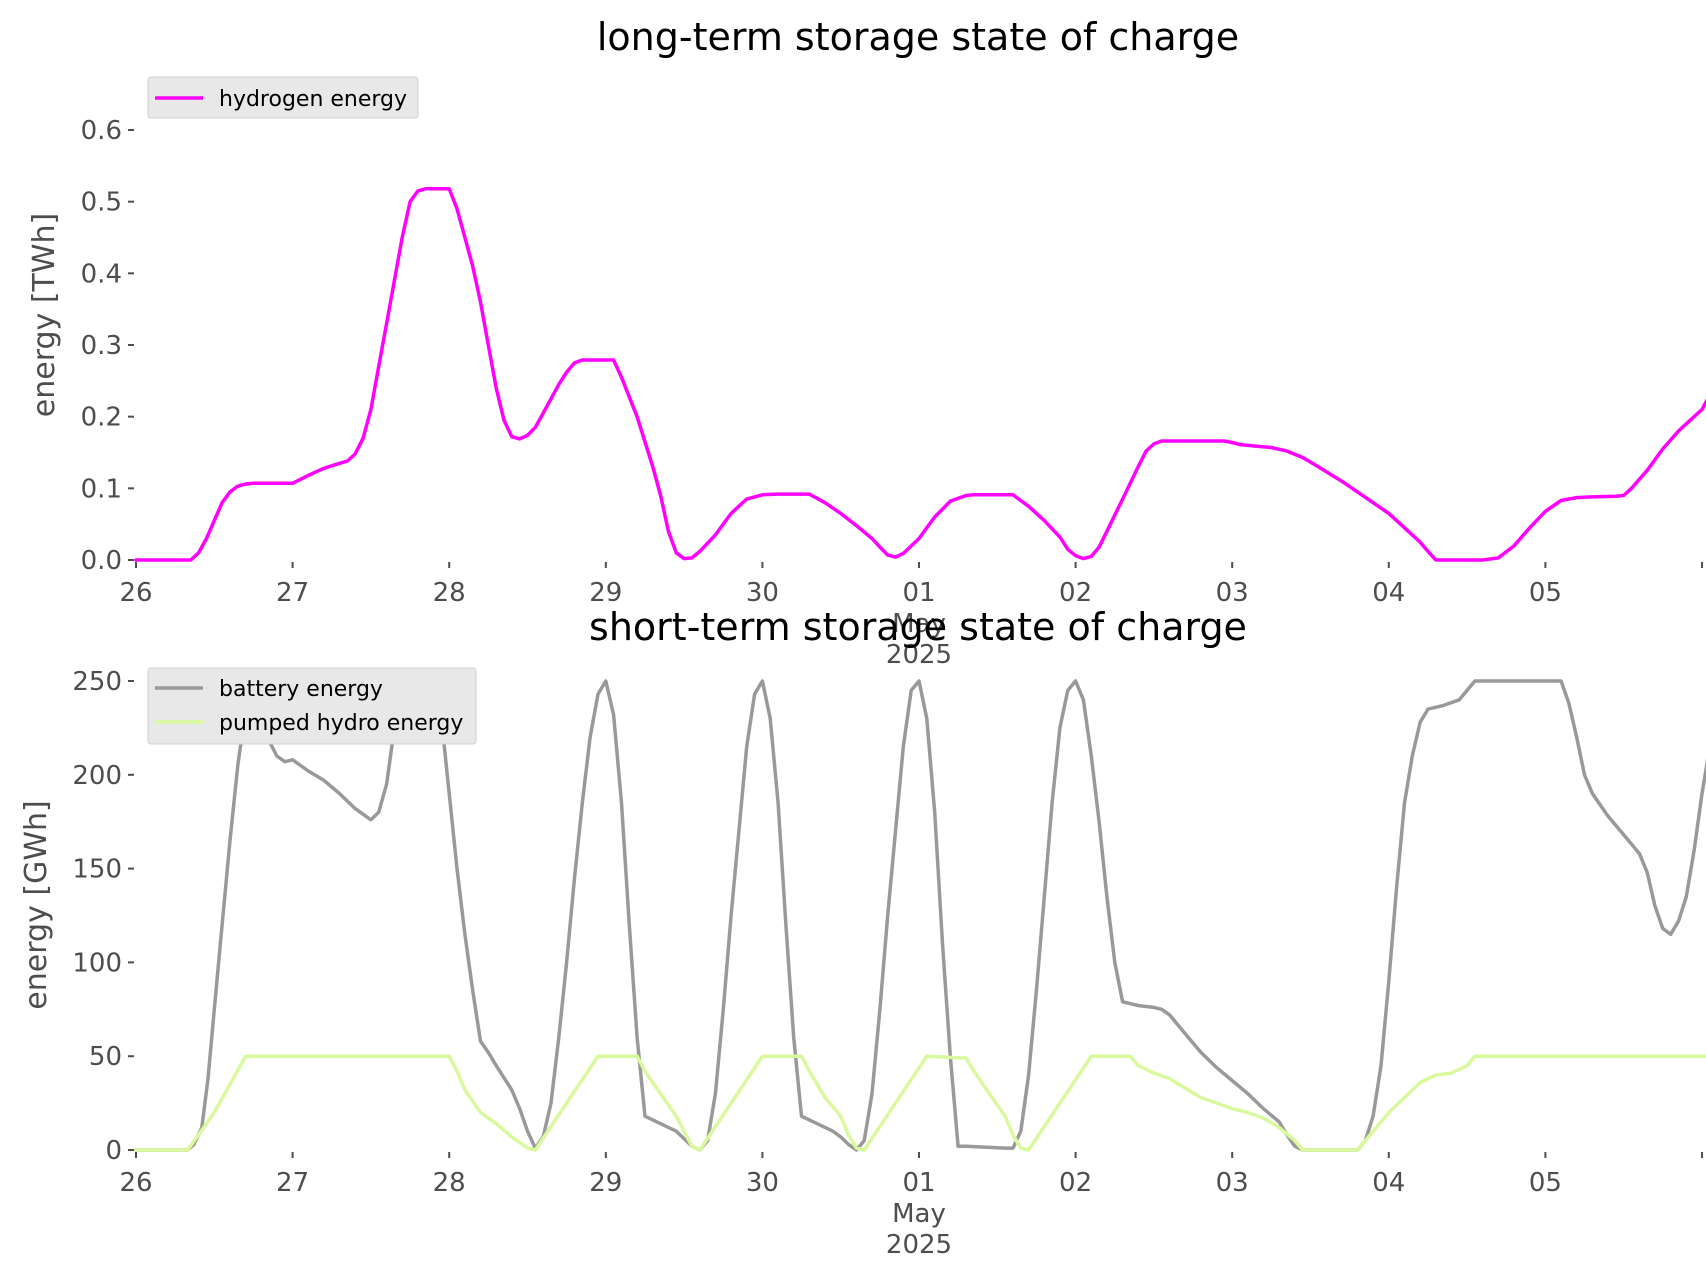 The width and height of the screenshot is (1706, 1277). Describe the element at coordinates (341, 723) in the screenshot. I see `legend-label-pumped-hydro: pumped hydro energy` at that location.